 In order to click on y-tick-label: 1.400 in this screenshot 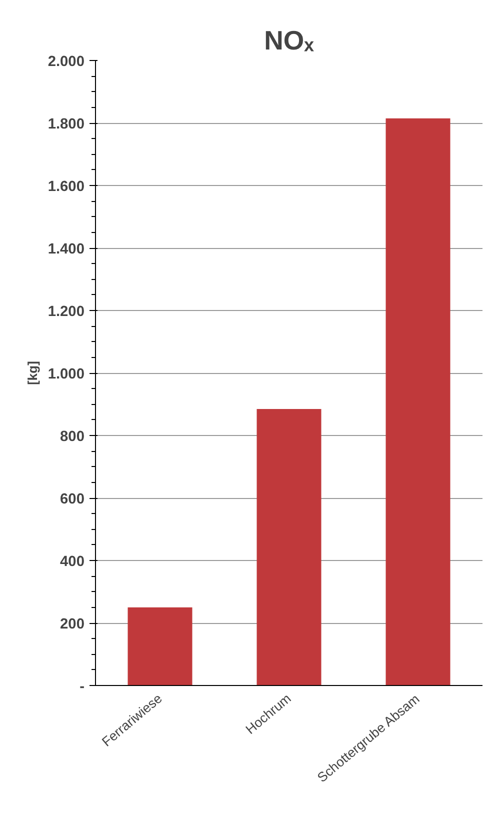, I will do `click(66, 250)`.